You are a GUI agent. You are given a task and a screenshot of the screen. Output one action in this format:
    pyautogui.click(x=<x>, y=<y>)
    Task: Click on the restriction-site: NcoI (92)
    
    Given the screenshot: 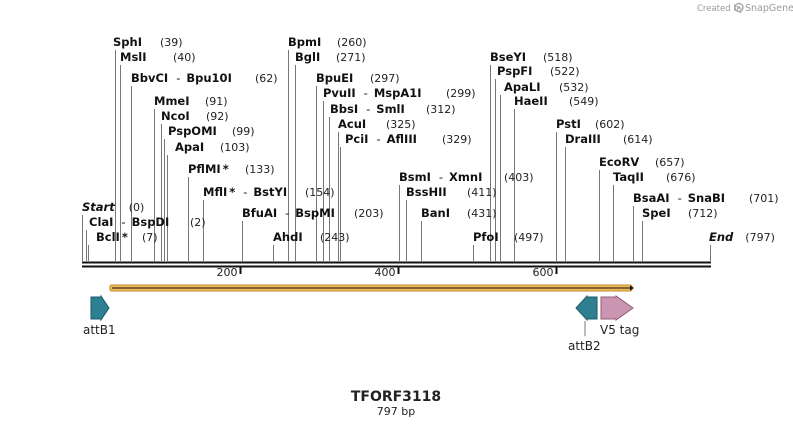 What is the action you would take?
    pyautogui.click(x=195, y=116)
    